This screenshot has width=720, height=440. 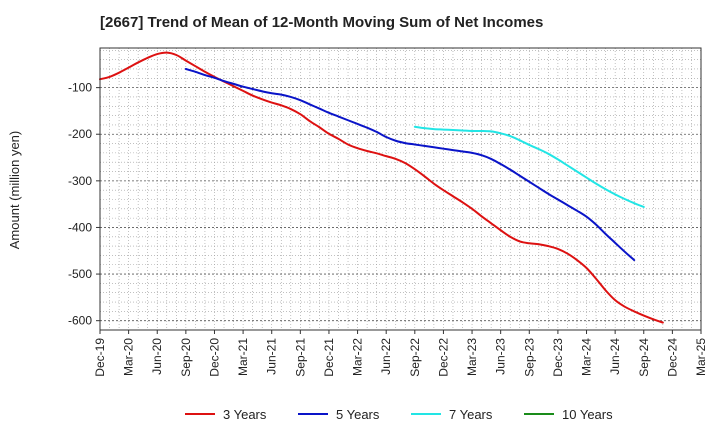 What do you see at coordinates (558, 357) in the screenshot?
I see `x-tick-label: Dec-23` at bounding box center [558, 357].